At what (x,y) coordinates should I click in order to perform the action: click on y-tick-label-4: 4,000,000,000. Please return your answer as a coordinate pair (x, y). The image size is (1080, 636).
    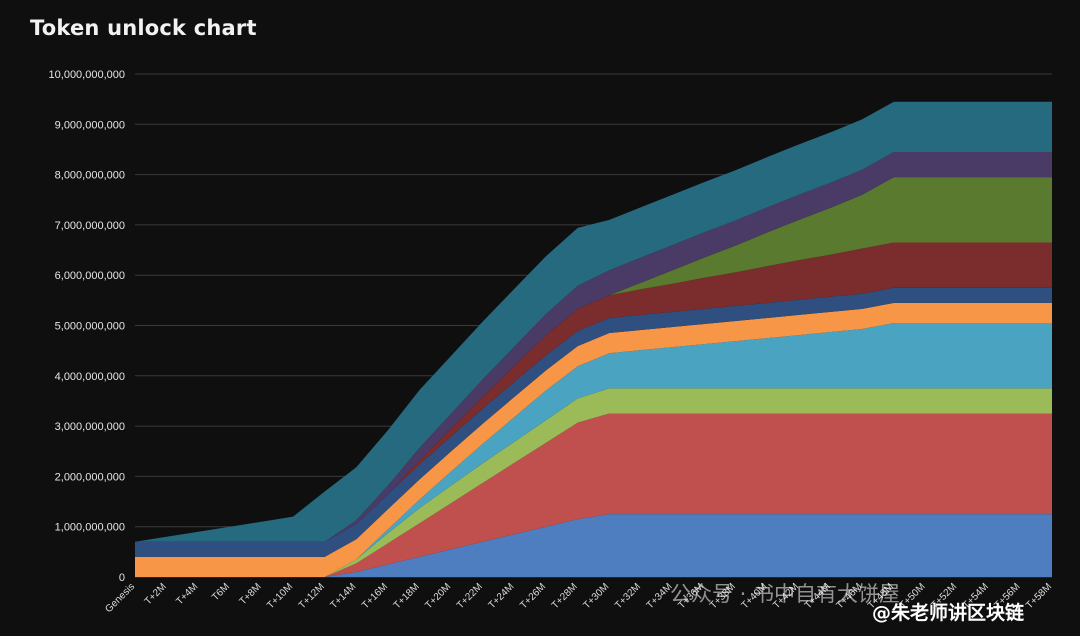
    Looking at the image, I should click on (90, 377).